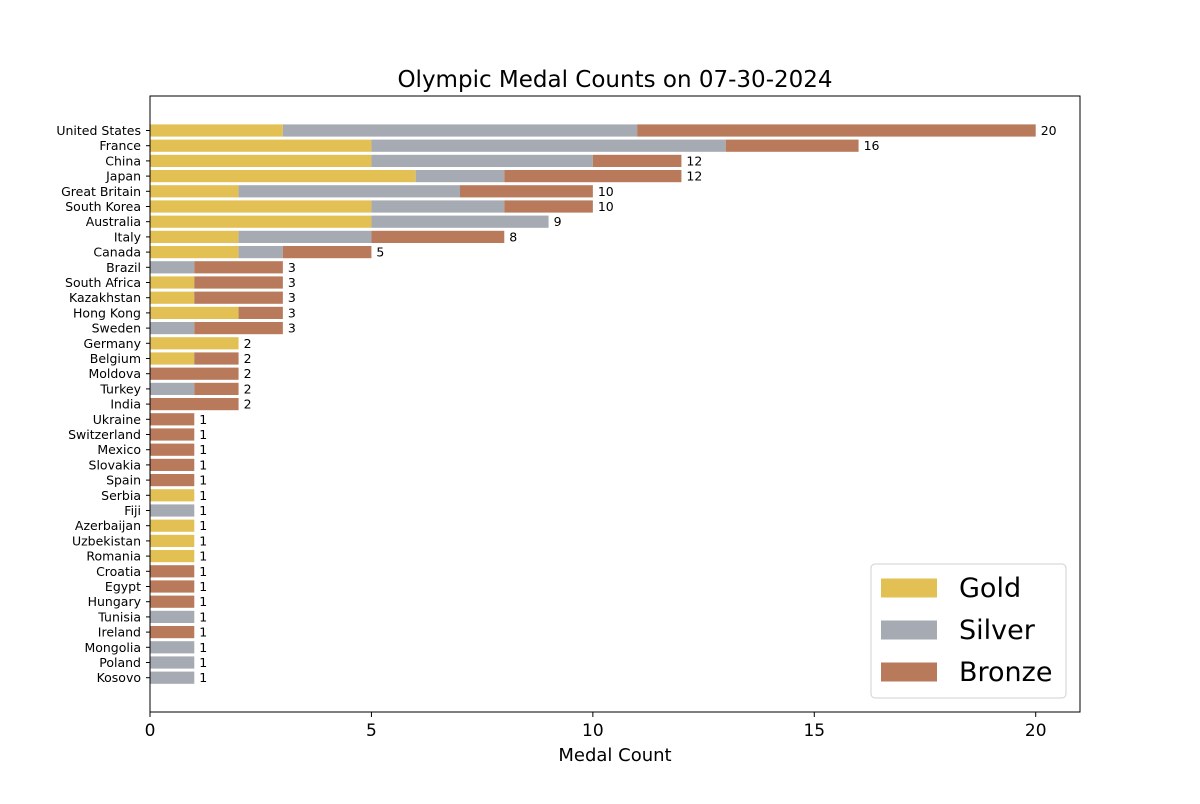  I want to click on total-label-germany: 2, so click(248, 343).